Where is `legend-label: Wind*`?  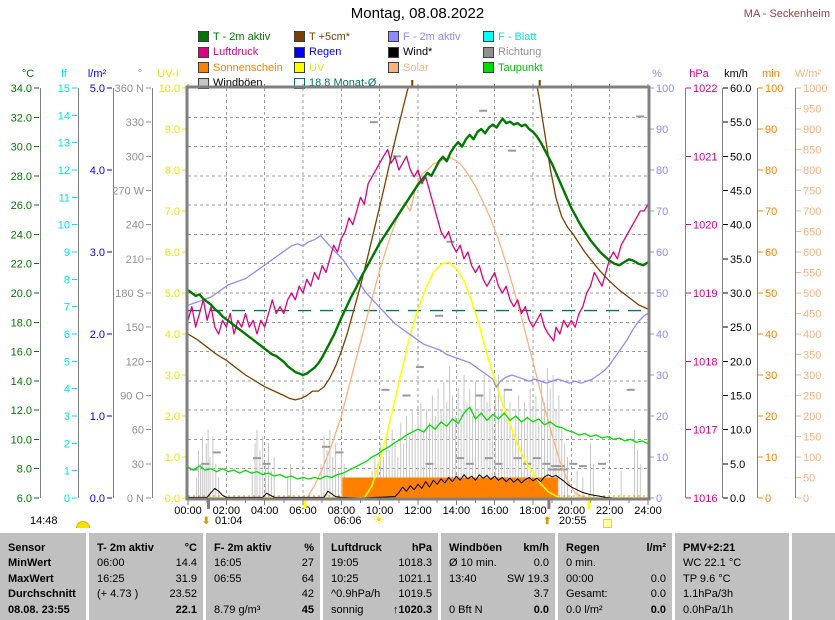 legend-label: Wind* is located at coordinates (418, 52).